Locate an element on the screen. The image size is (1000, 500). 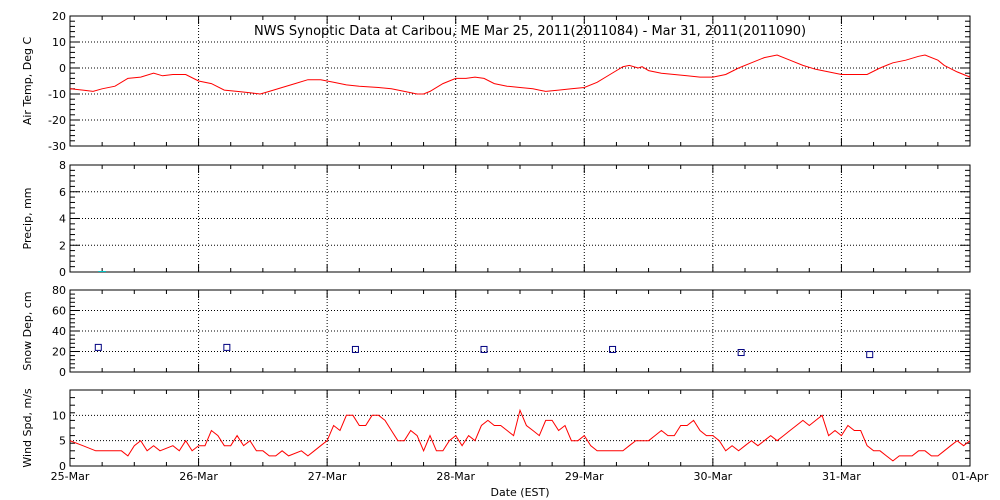
wind-speed-line is located at coordinates (520, 435).